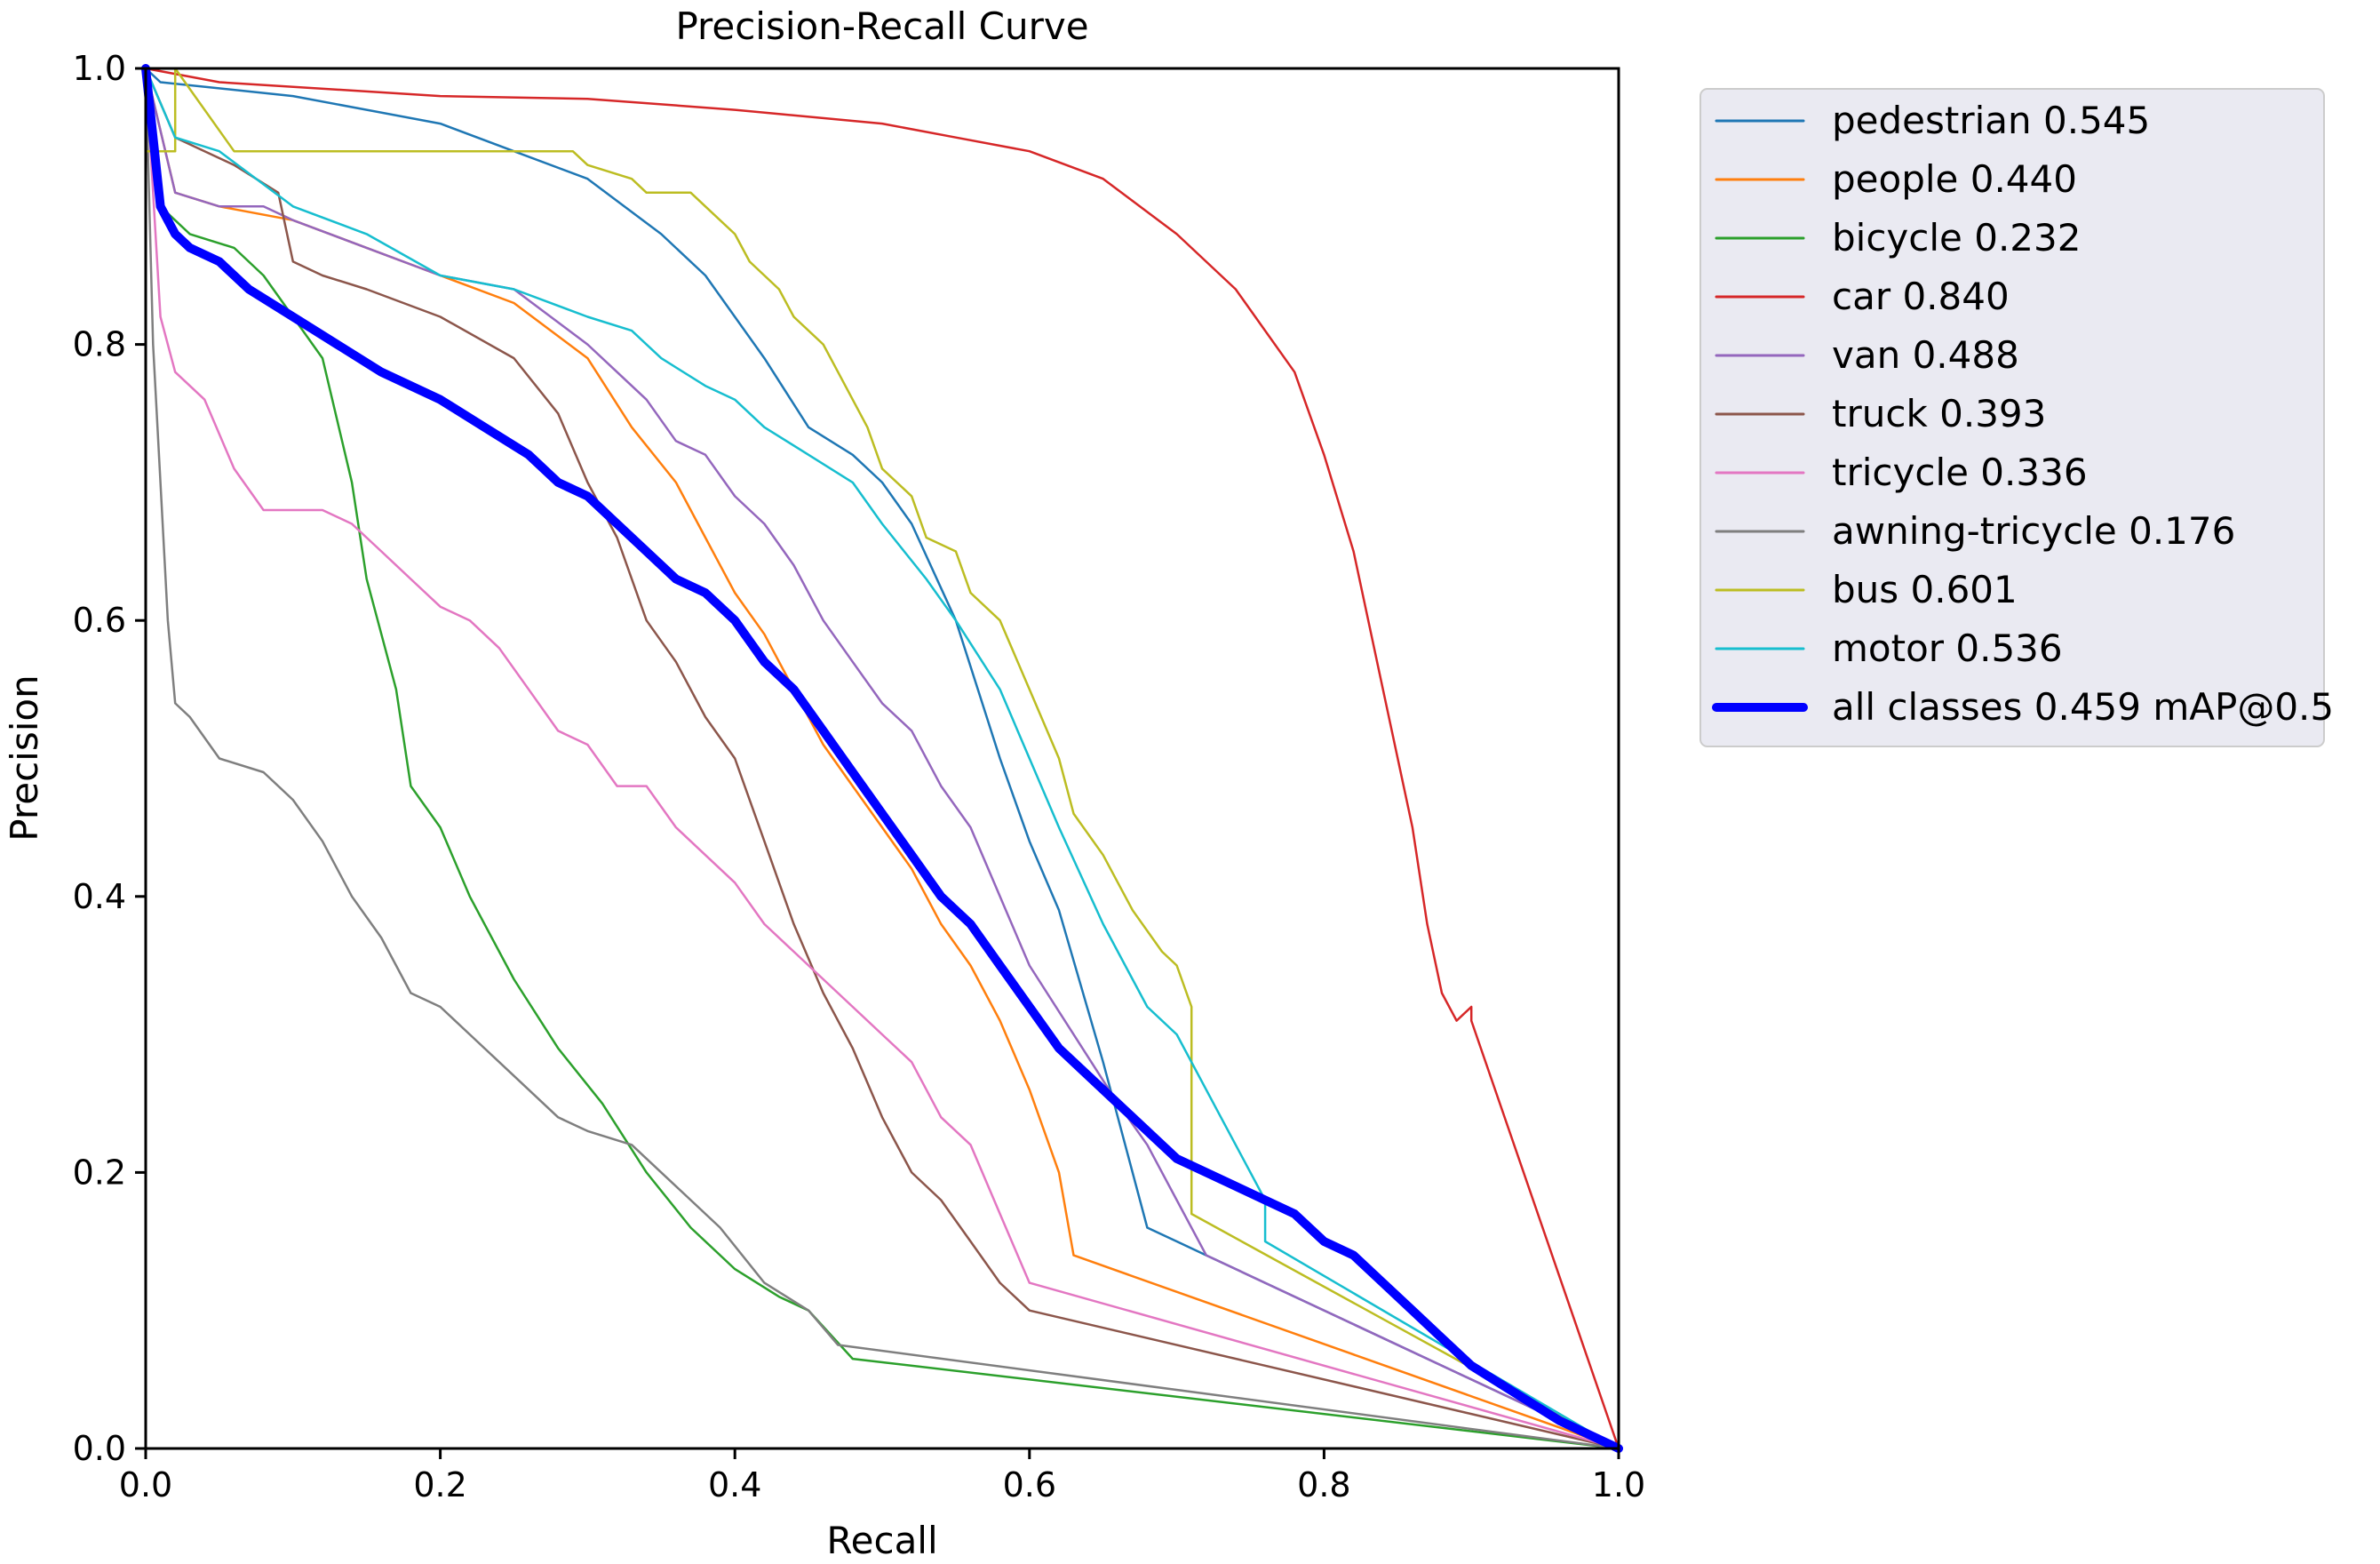 This screenshot has height=1564, width=2380. What do you see at coordinates (1954, 179) in the screenshot?
I see `legend-label: people 0.440` at bounding box center [1954, 179].